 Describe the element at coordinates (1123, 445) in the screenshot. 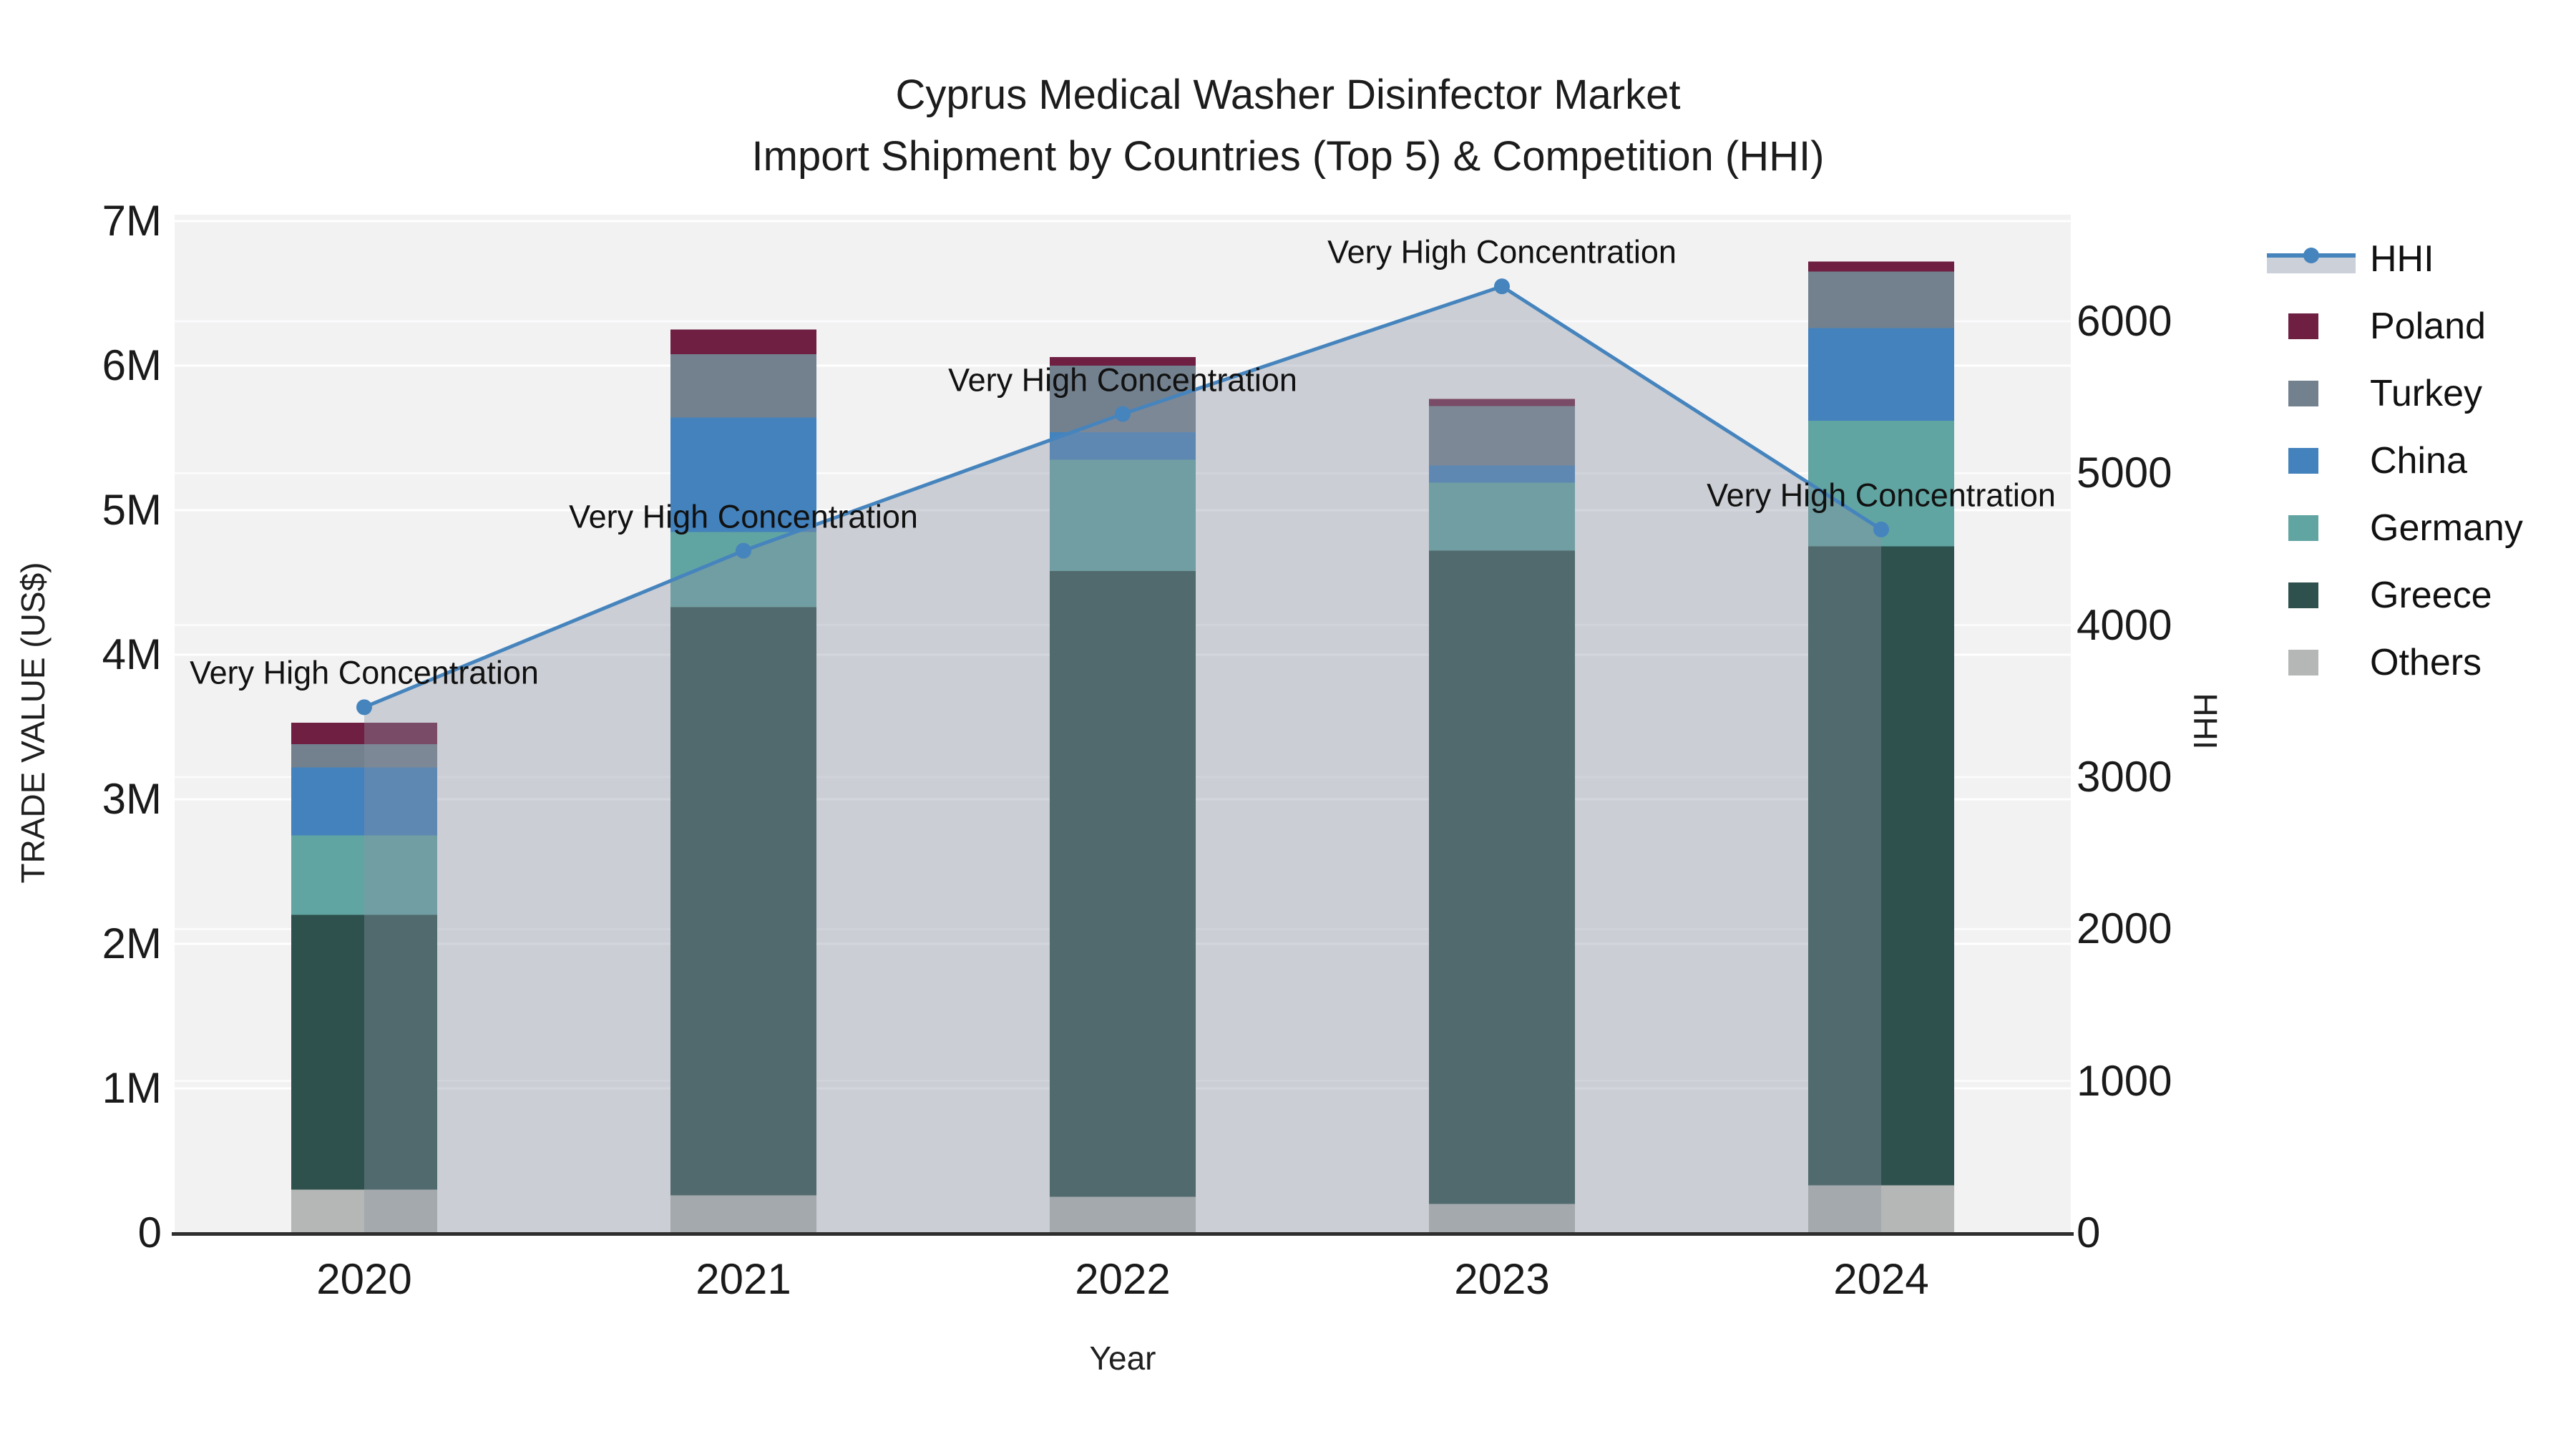

I see `bar-segment-china-2022` at that location.